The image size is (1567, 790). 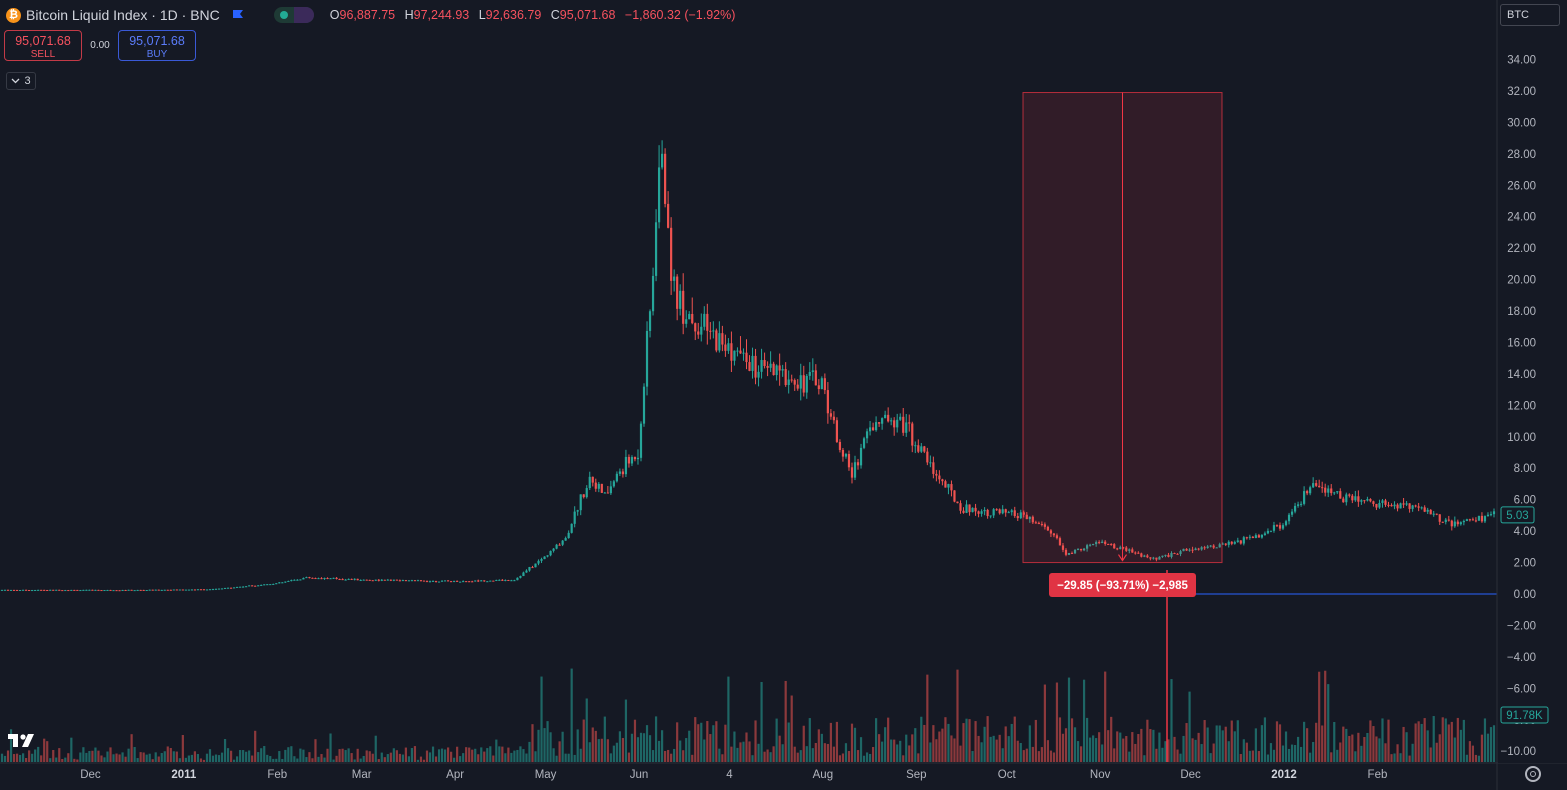 I want to click on buy-button: 95,071.68 BUY, so click(x=157, y=45).